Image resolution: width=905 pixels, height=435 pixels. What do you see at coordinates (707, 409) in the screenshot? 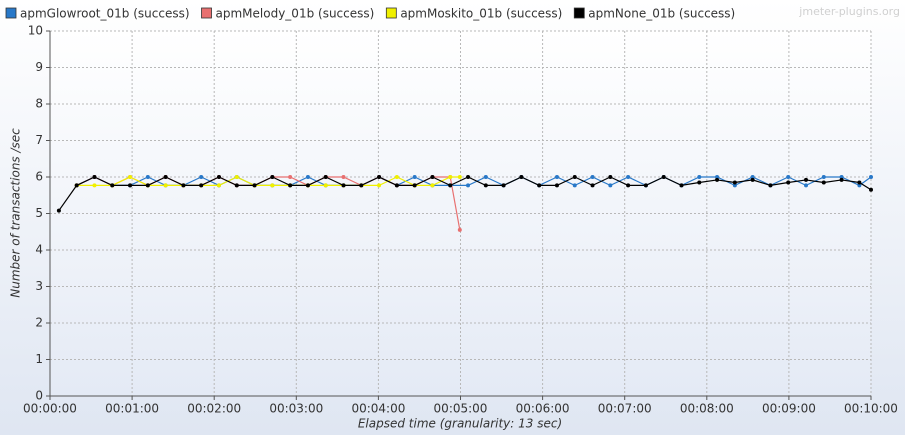
I see `x-tick-label: 00:08:00` at bounding box center [707, 409].